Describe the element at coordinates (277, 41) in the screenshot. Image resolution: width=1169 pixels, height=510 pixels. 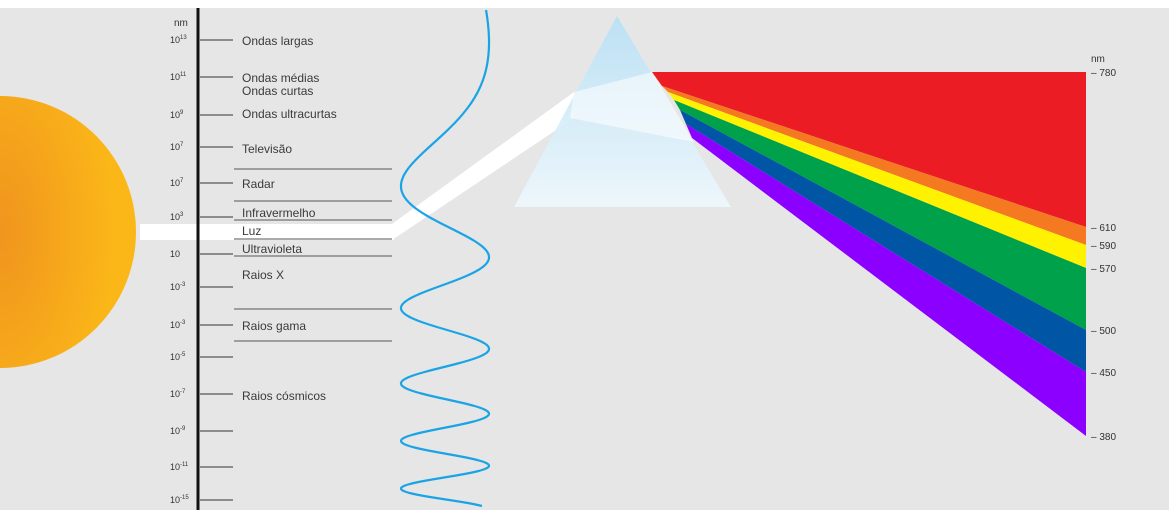
I see `label-ondas-largas: Ondas largas` at that location.